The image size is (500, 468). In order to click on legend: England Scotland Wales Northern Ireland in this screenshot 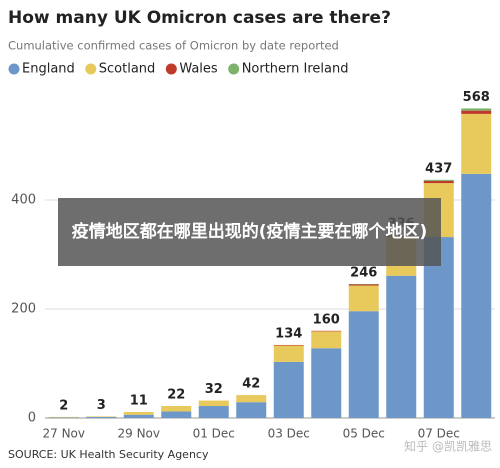, I will do `click(178, 69)`.